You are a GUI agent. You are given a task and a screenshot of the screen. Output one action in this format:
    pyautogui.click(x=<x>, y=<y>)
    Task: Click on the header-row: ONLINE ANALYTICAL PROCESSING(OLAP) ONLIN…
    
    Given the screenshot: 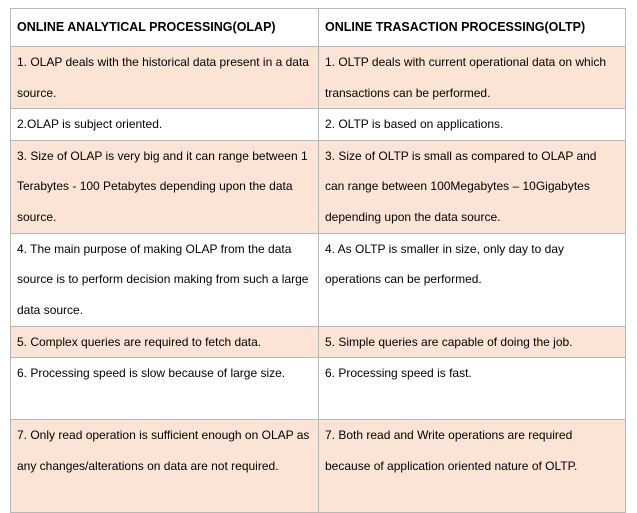 What is the action you would take?
    pyautogui.click(x=318, y=27)
    